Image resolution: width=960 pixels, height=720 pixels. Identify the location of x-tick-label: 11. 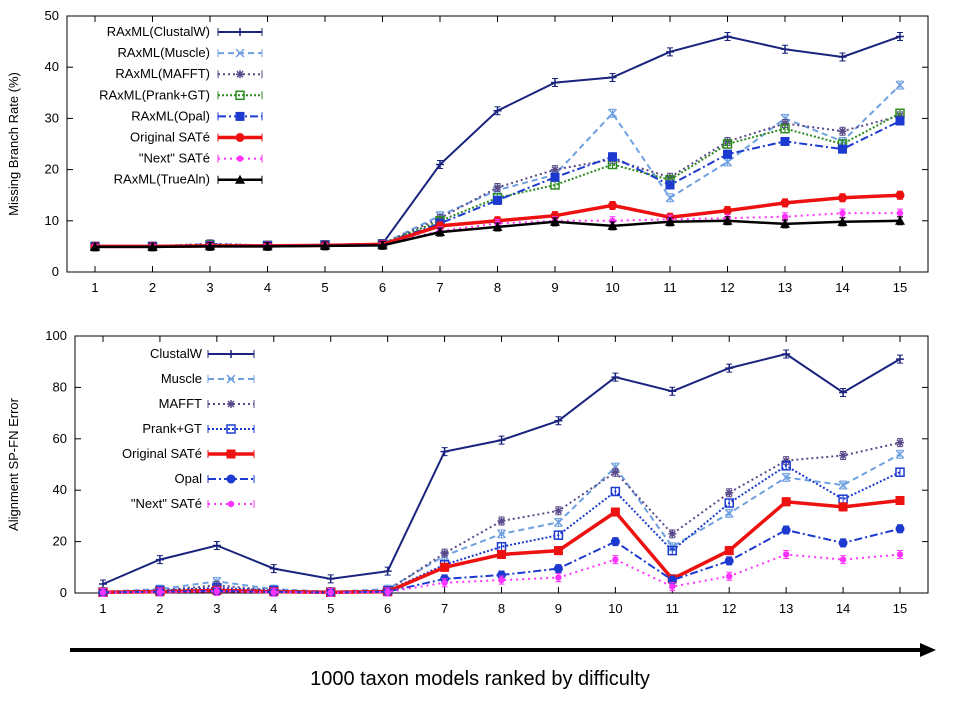
(670, 287).